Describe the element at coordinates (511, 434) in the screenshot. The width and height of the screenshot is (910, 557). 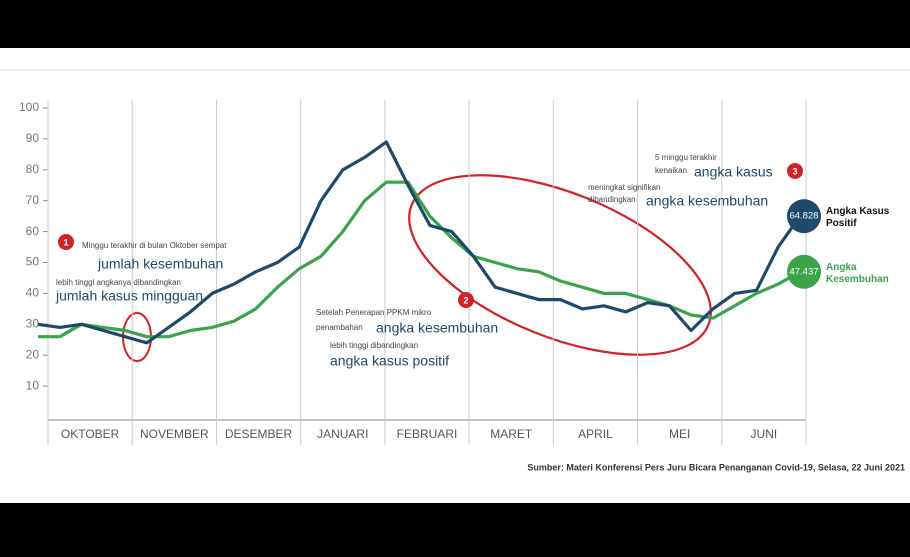
I see `x-tick-label: MARET` at that location.